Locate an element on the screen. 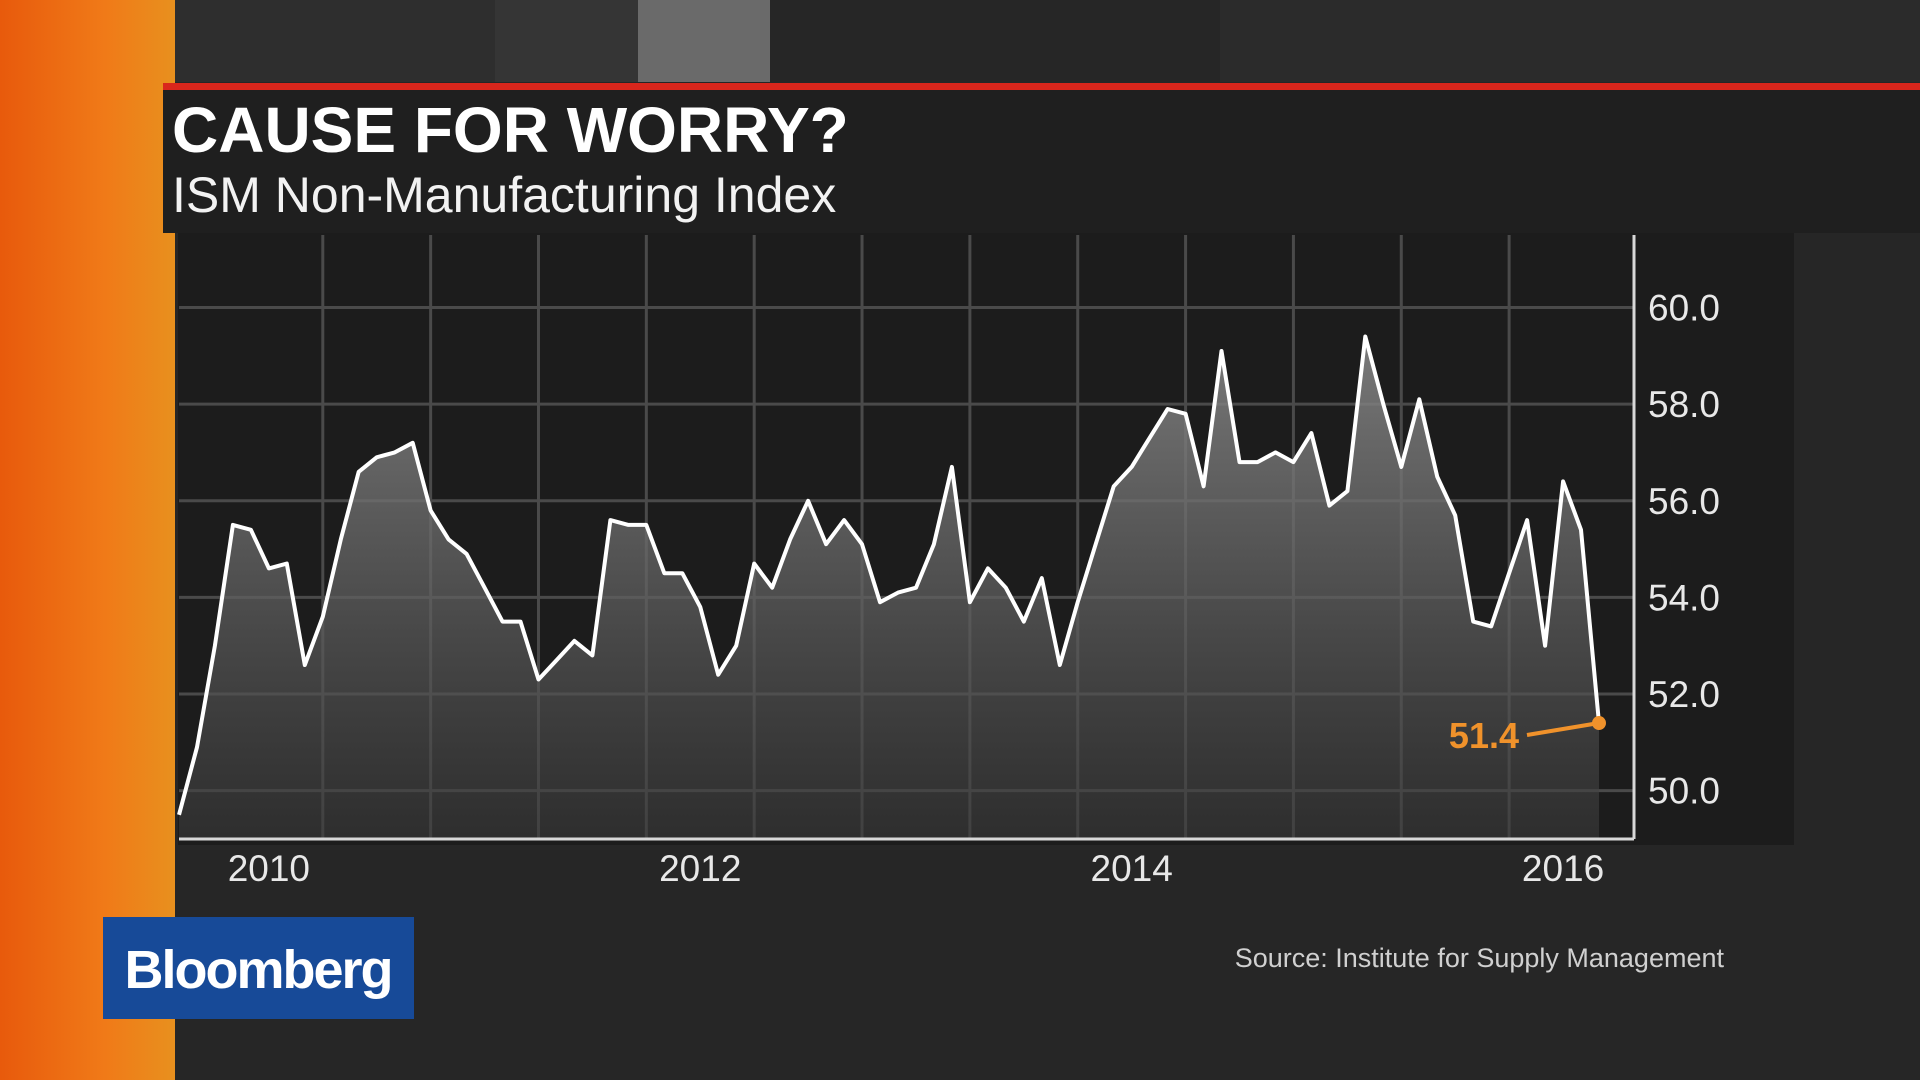  chart-subtitle: ISM Non-Manufacturing Index is located at coordinates (504, 195).